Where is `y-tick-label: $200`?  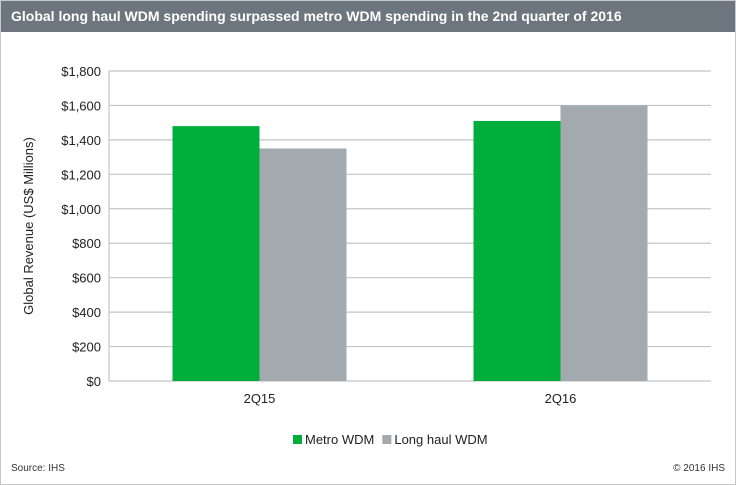 y-tick-label: $200 is located at coordinates (86, 347).